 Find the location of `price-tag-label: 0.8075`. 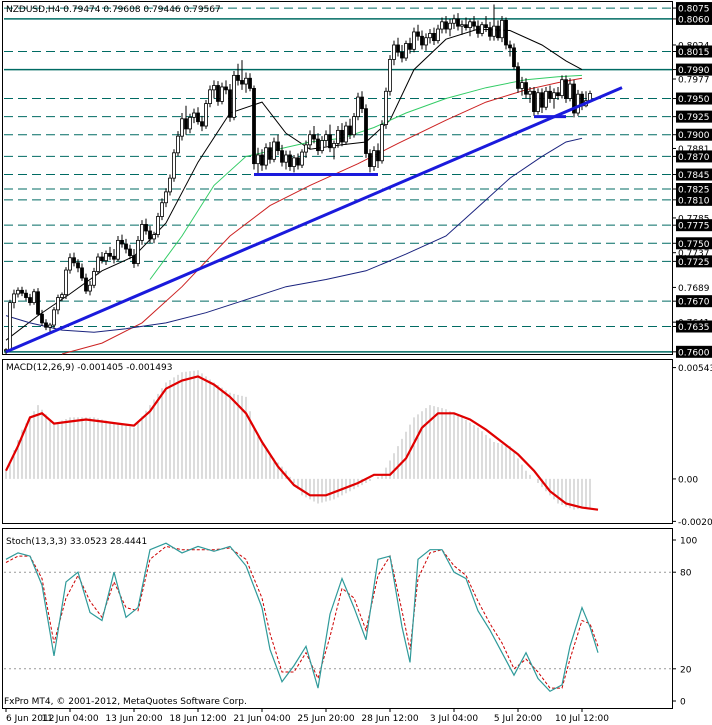

price-tag-label: 0.8075 is located at coordinates (694, 10).